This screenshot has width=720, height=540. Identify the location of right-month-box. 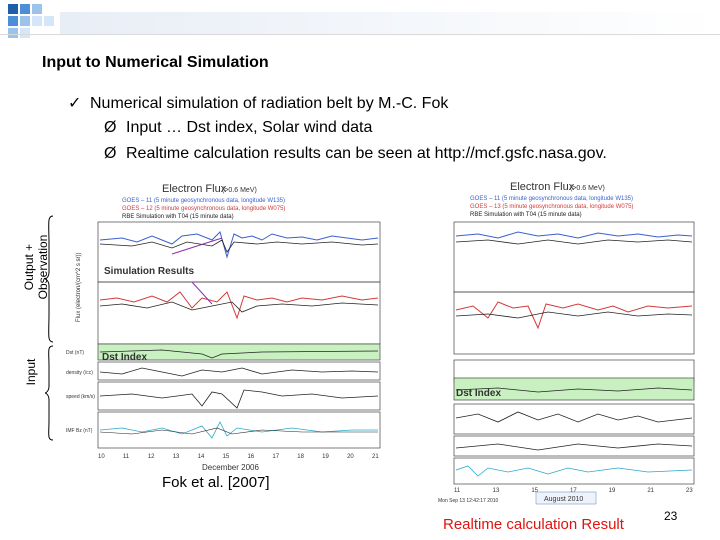
(566, 498).